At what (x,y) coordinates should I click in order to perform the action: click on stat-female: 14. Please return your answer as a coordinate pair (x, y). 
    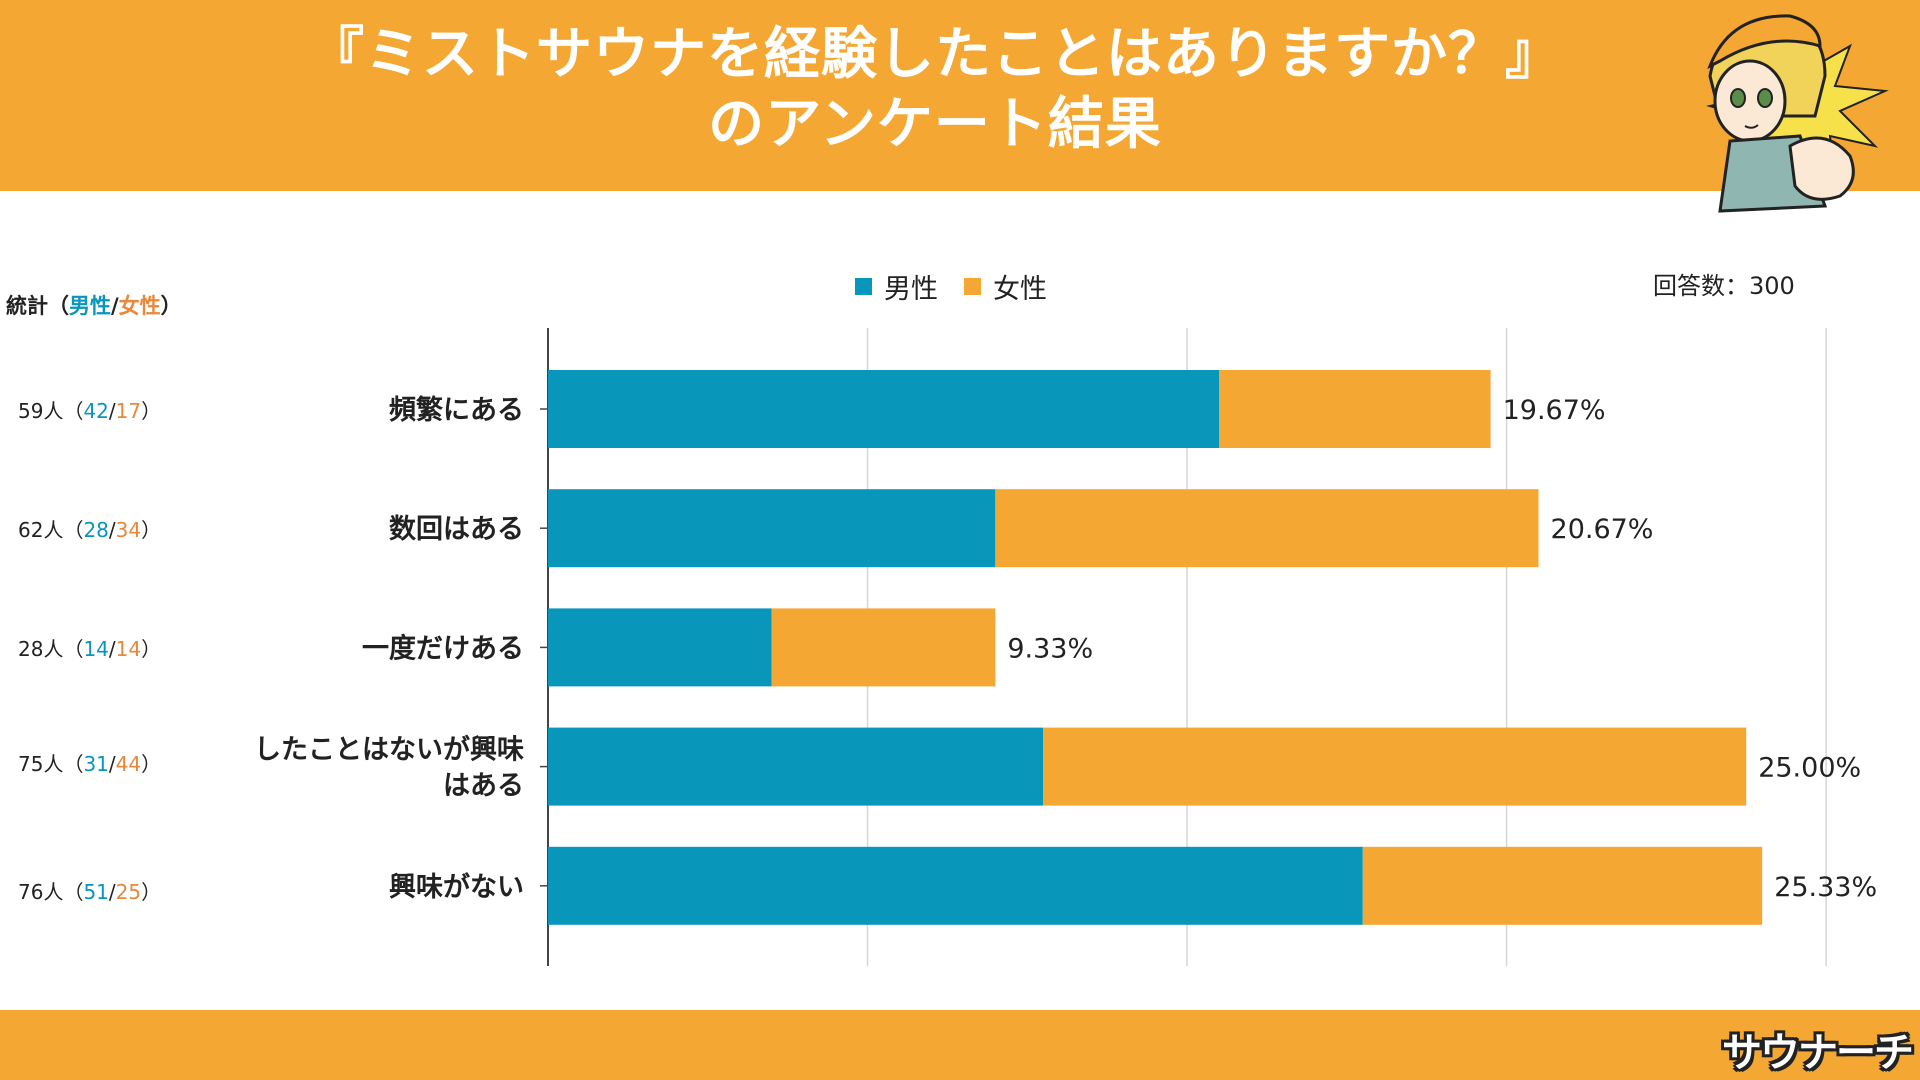
    Looking at the image, I should click on (128, 649).